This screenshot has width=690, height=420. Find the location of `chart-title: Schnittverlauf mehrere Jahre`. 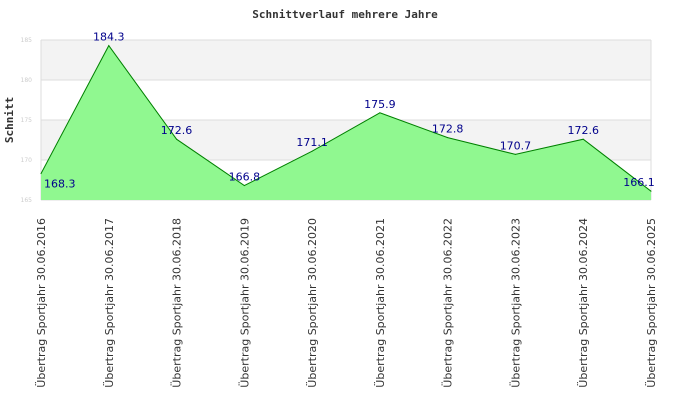

chart-title: Schnittverlauf mehrere Jahre is located at coordinates (345, 14).